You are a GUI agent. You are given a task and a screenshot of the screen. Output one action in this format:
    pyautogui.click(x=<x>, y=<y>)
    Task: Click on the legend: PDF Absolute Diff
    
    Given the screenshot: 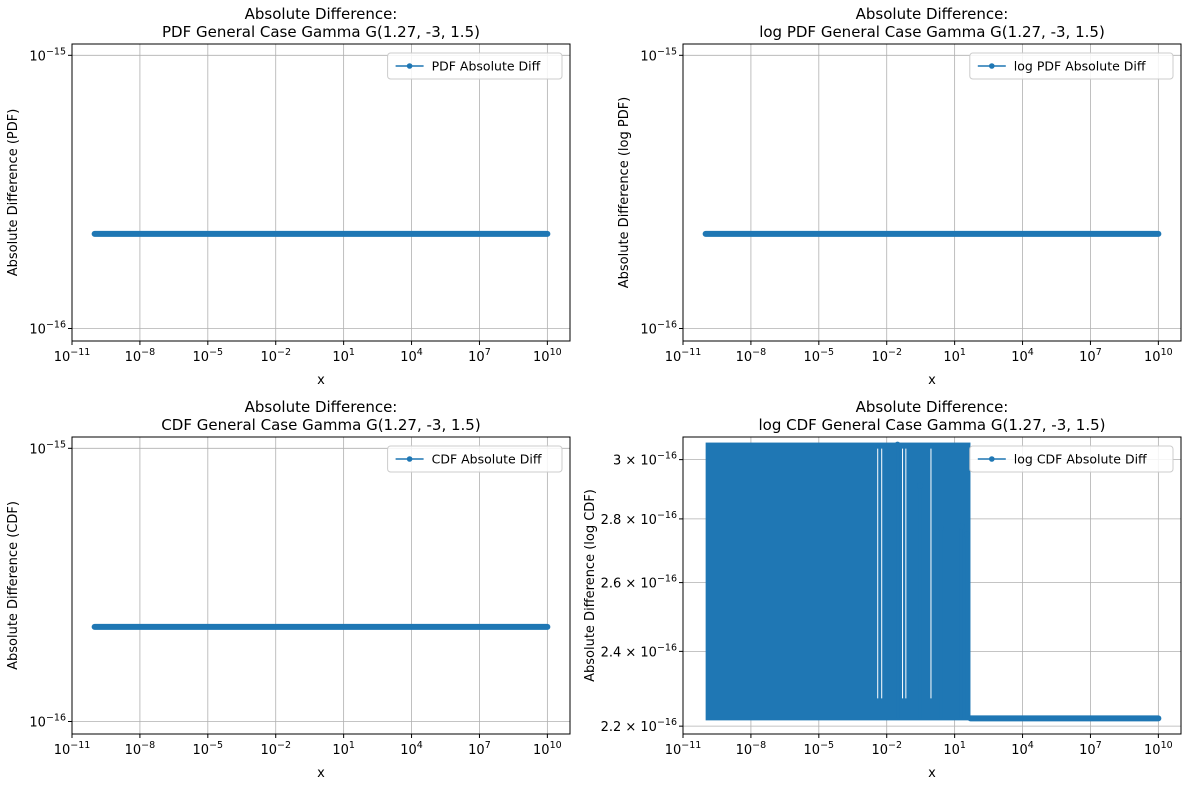 What is the action you would take?
    pyautogui.click(x=475, y=66)
    